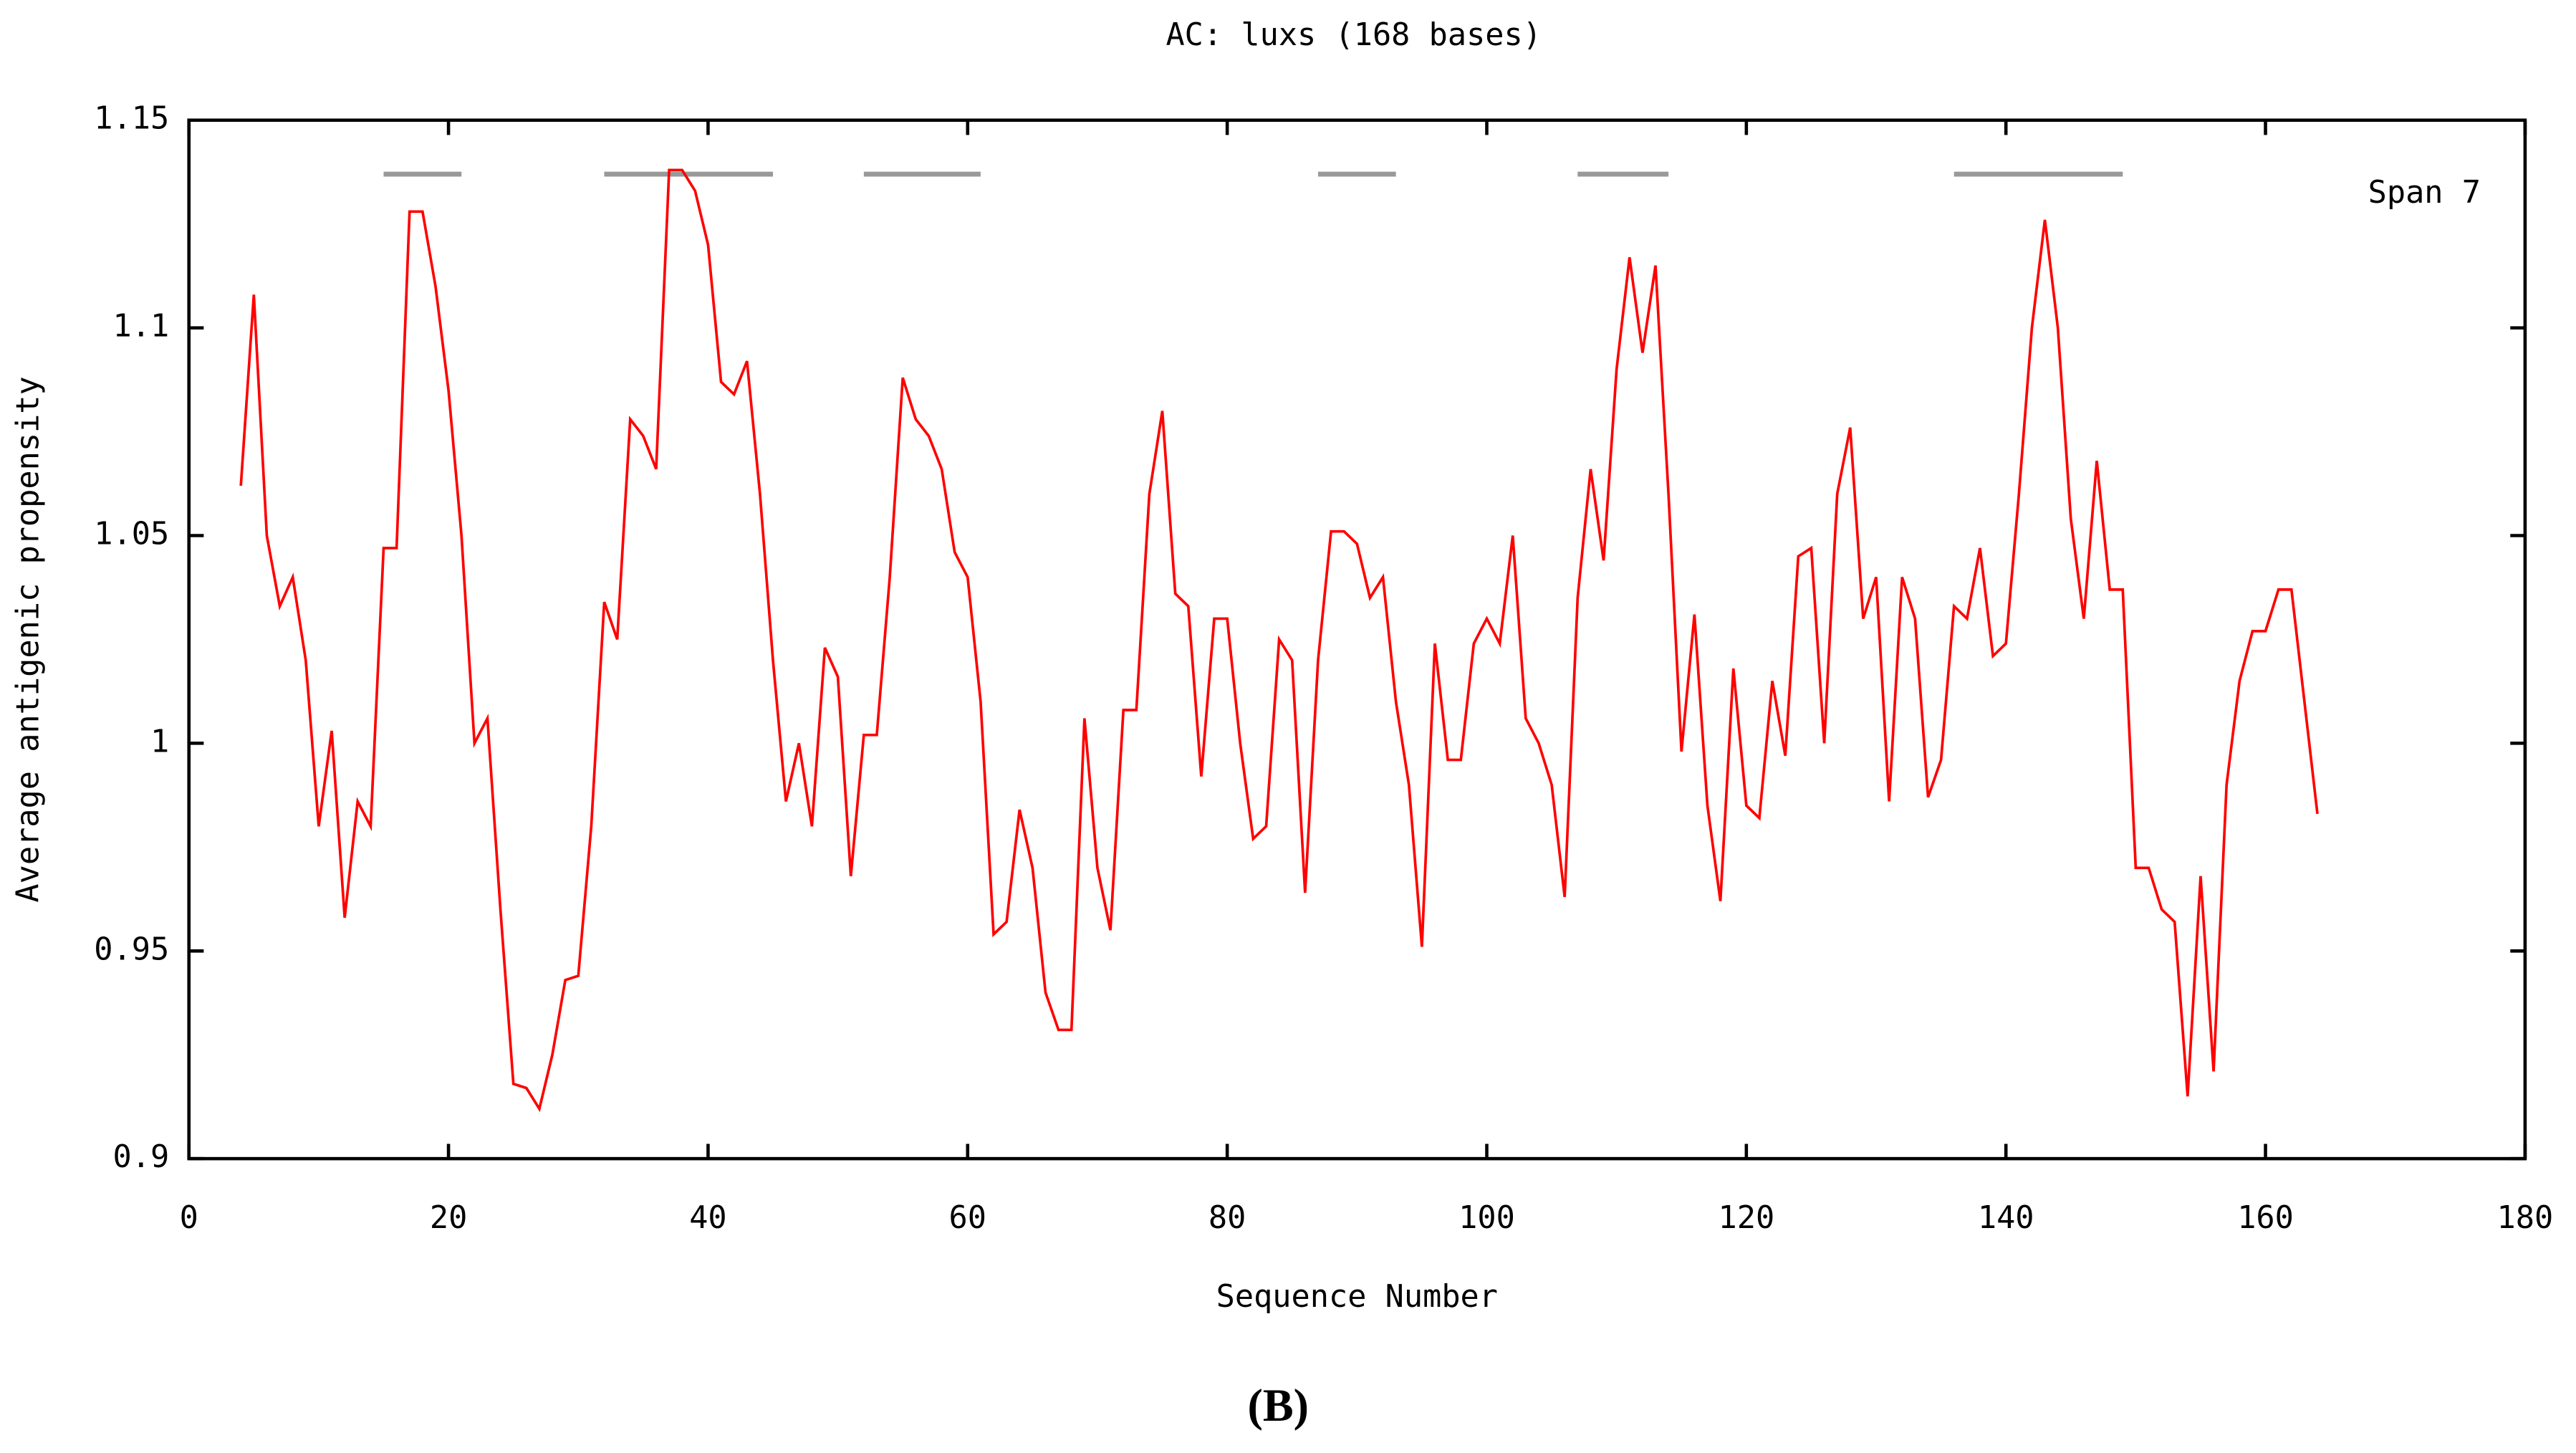  What do you see at coordinates (1487, 1218) in the screenshot?
I see `x-tick-label: 100` at bounding box center [1487, 1218].